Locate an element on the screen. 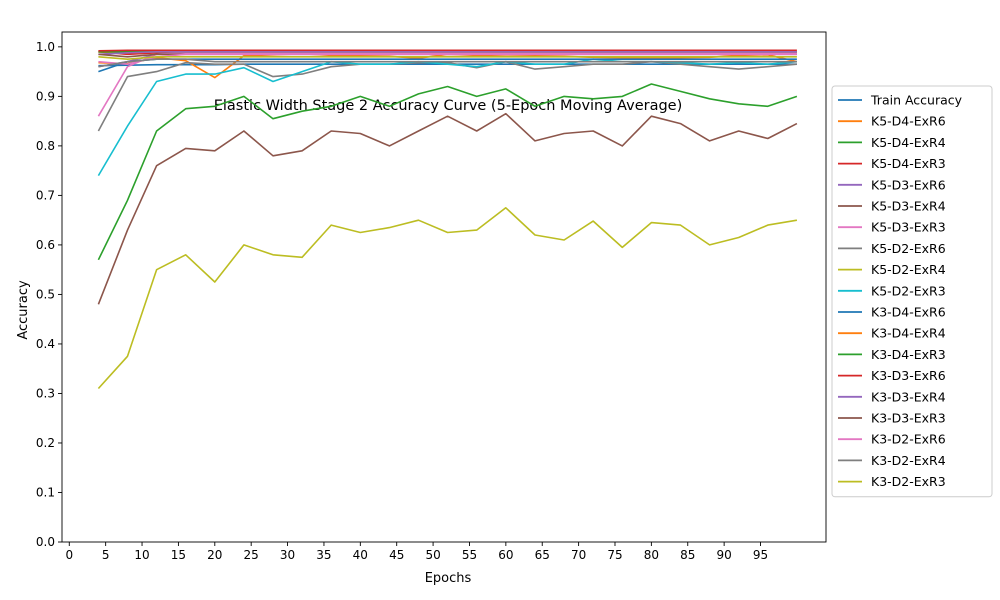  x-tick-label-19: 95 is located at coordinates (760, 555).